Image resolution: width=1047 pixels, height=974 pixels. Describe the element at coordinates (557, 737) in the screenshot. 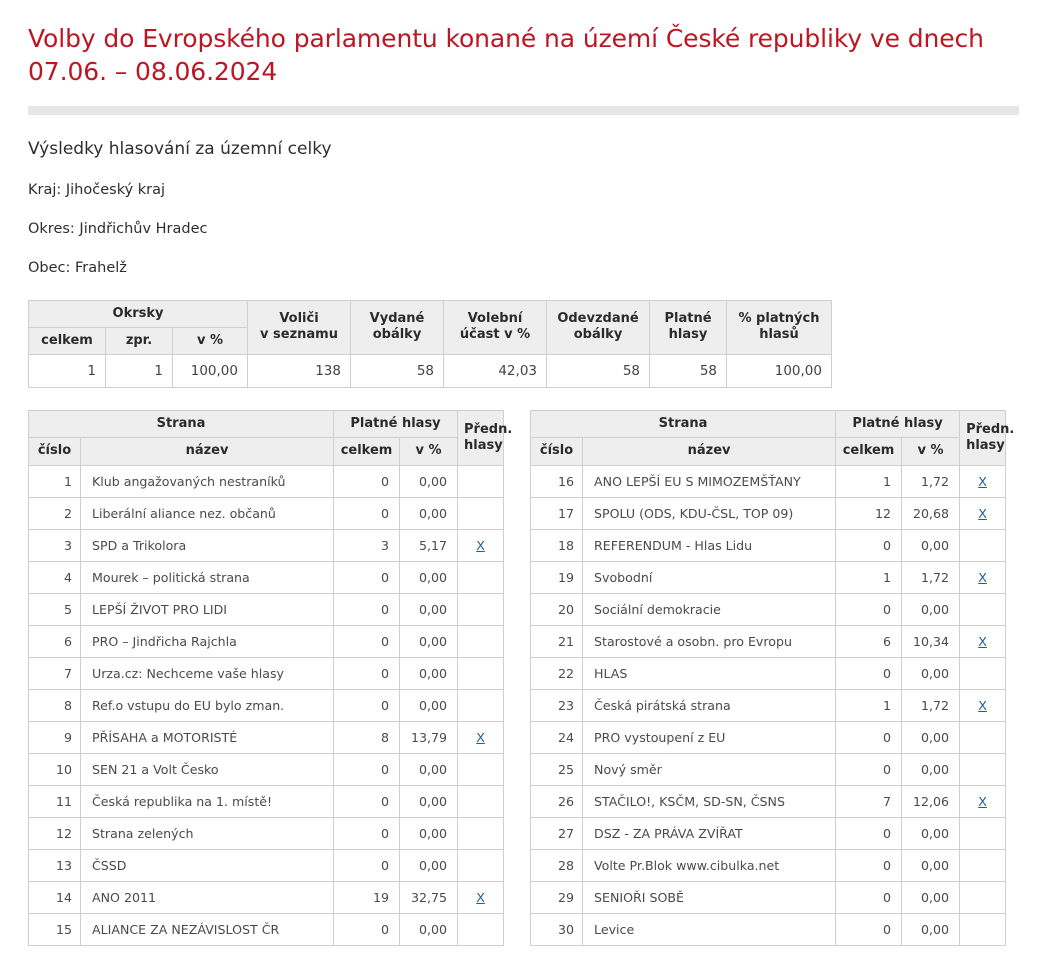

I see `party-number: 24` at that location.